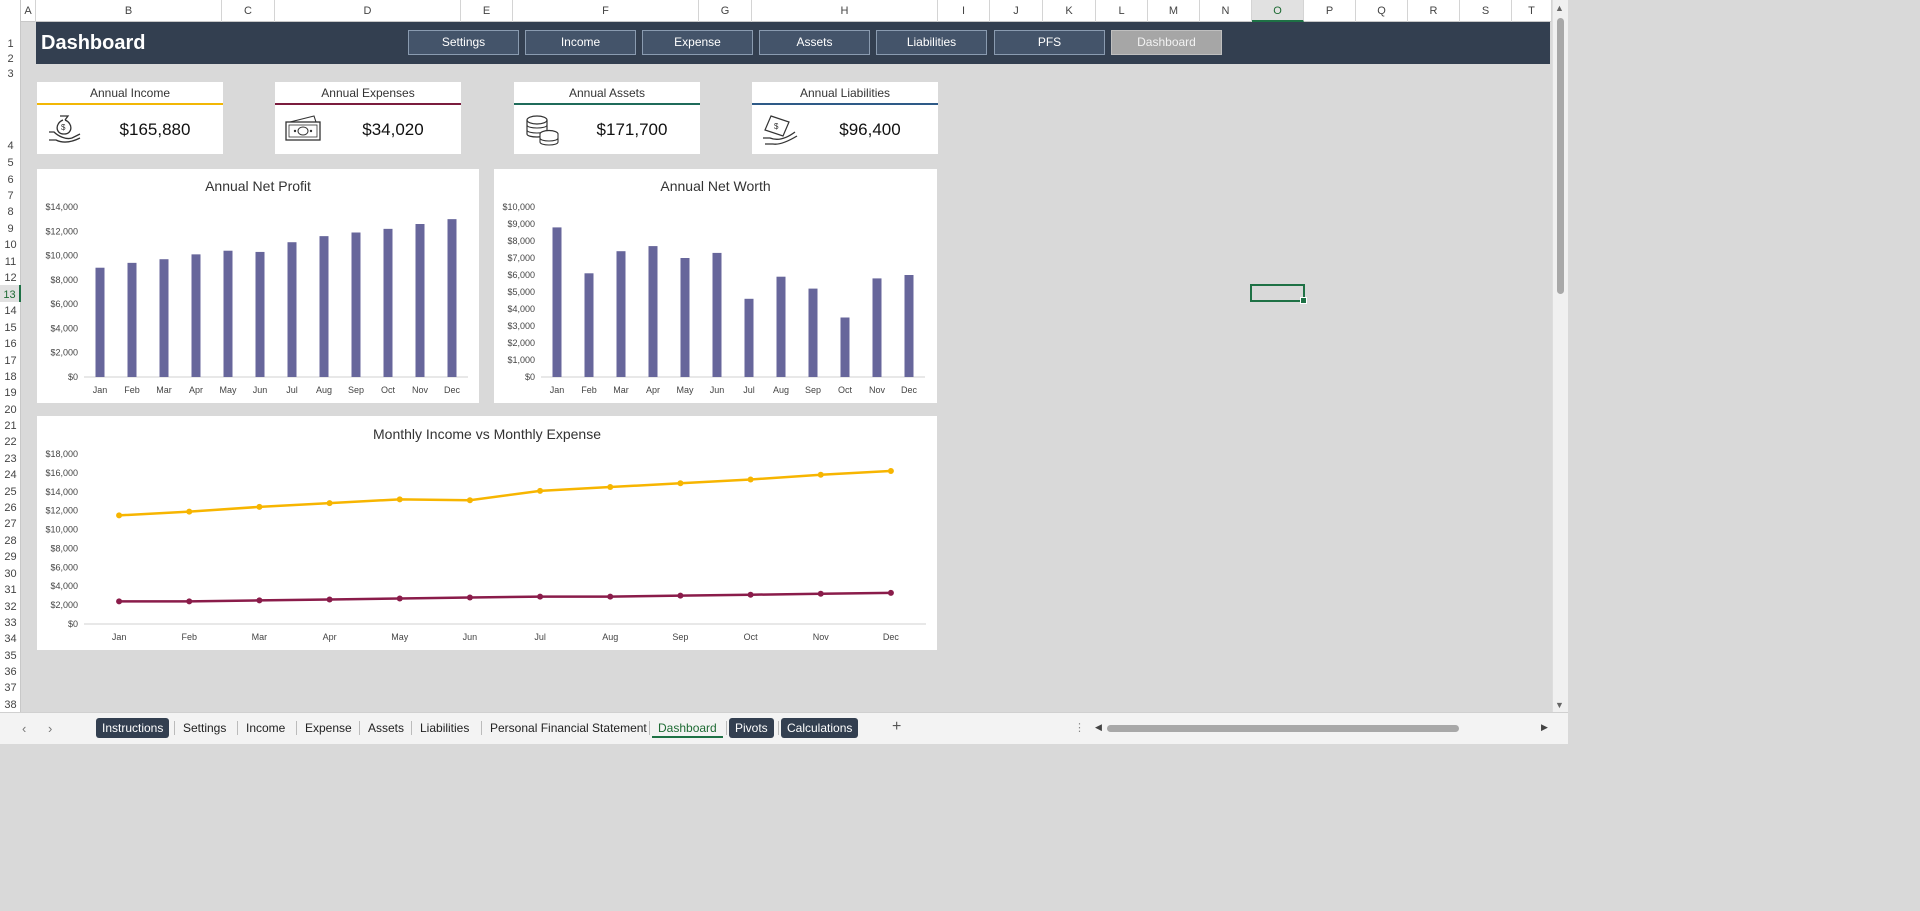 The height and width of the screenshot is (911, 1920). I want to click on series-0-point-nov, so click(820, 474).